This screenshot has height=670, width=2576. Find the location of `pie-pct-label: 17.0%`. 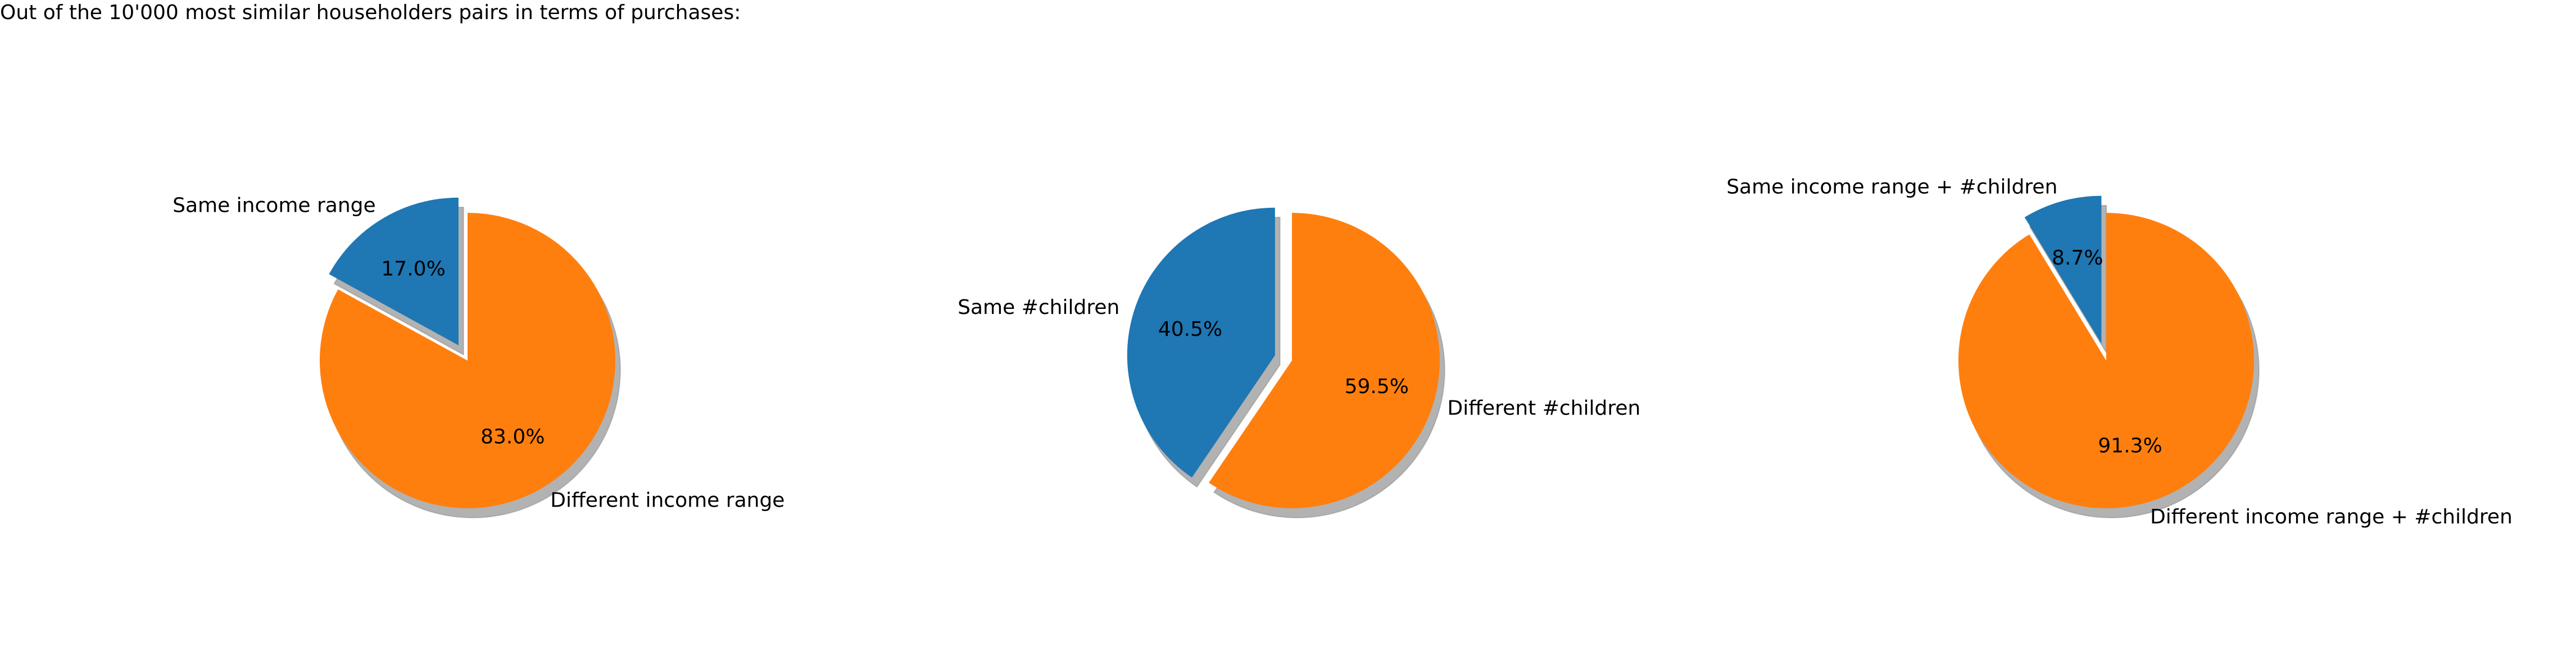

pie-pct-label: 17.0% is located at coordinates (413, 269).